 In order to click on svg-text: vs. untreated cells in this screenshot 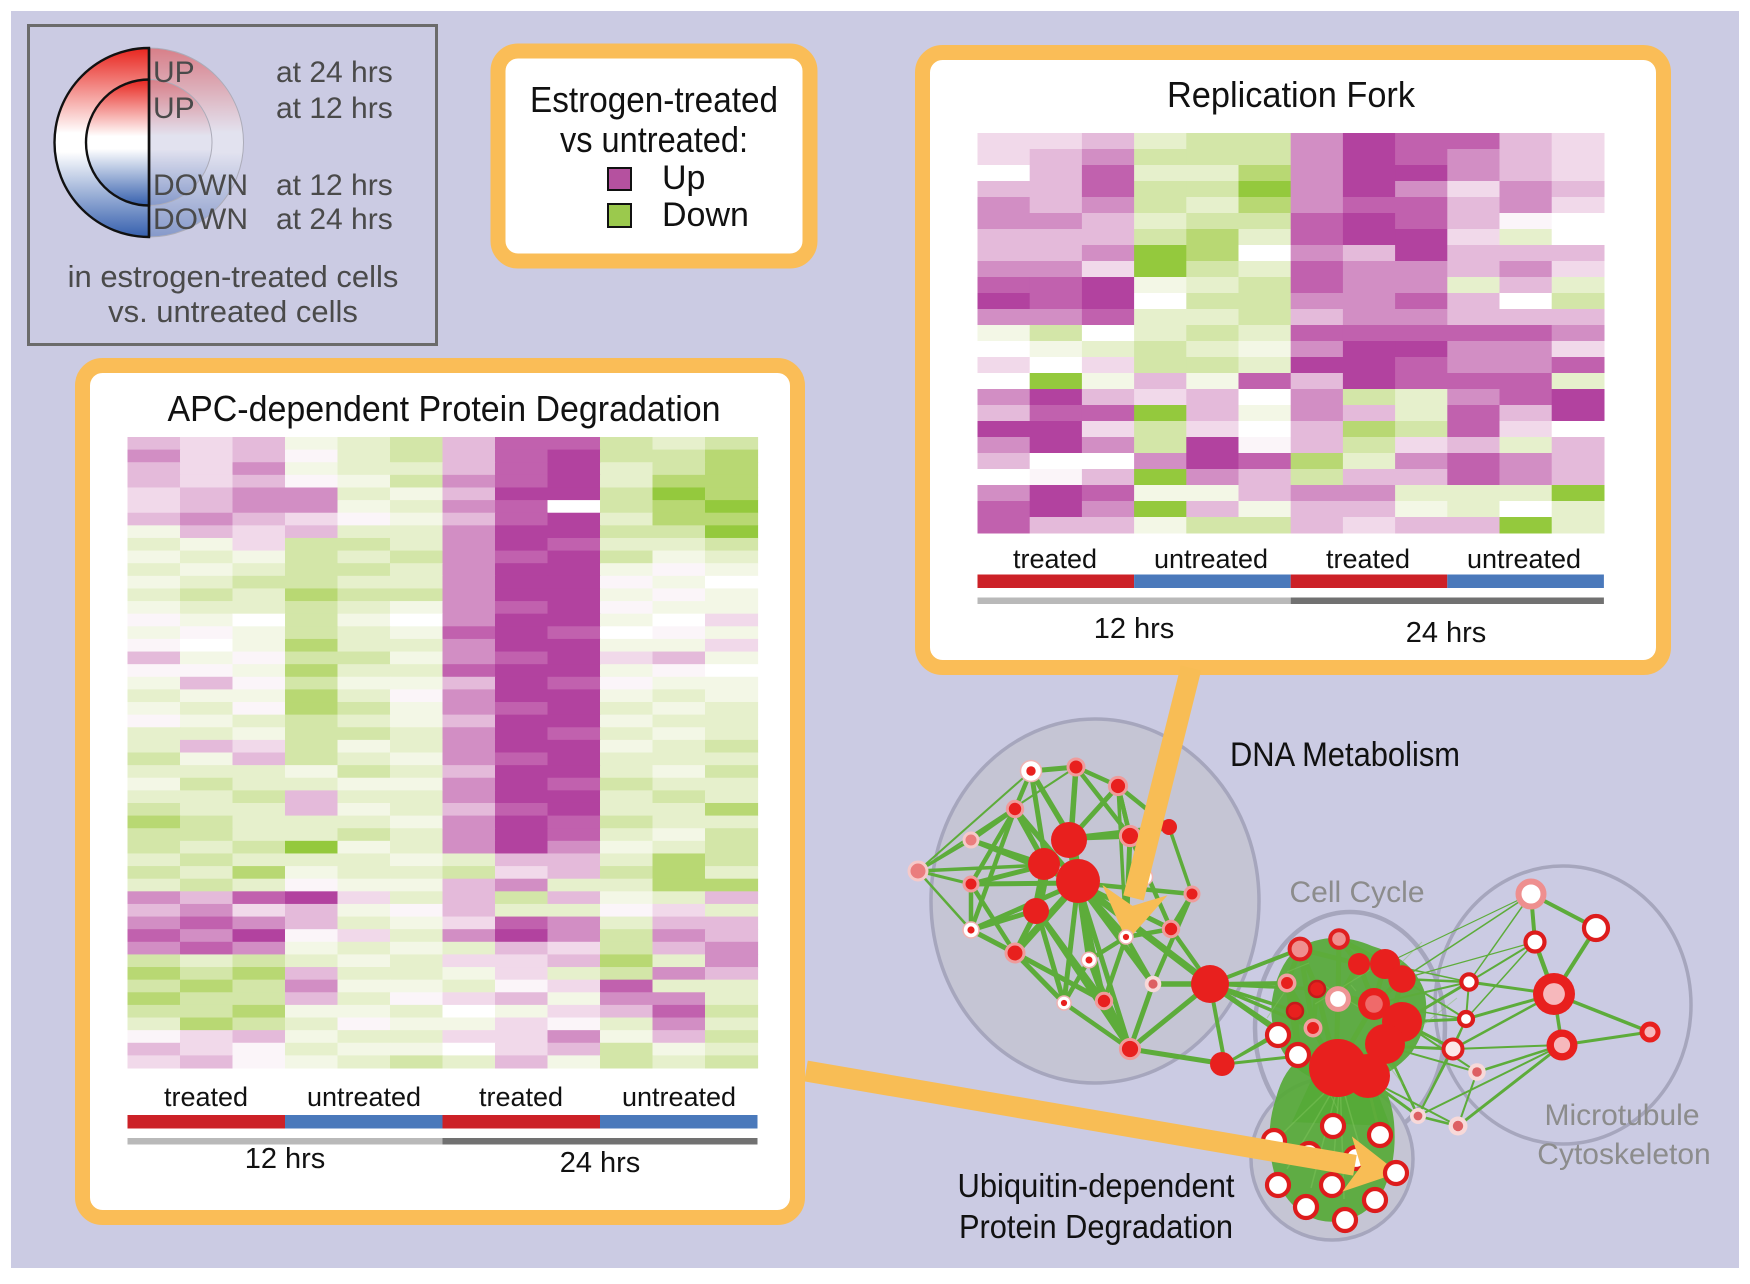, I will do `click(233, 311)`.